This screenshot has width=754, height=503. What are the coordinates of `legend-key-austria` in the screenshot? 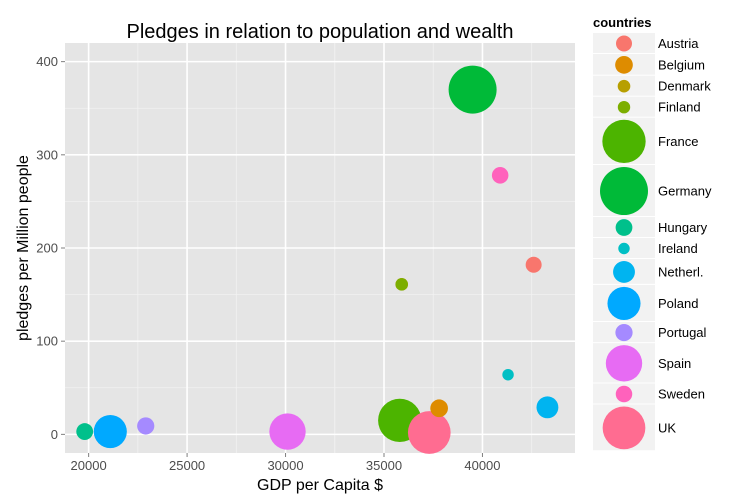 It's located at (624, 43).